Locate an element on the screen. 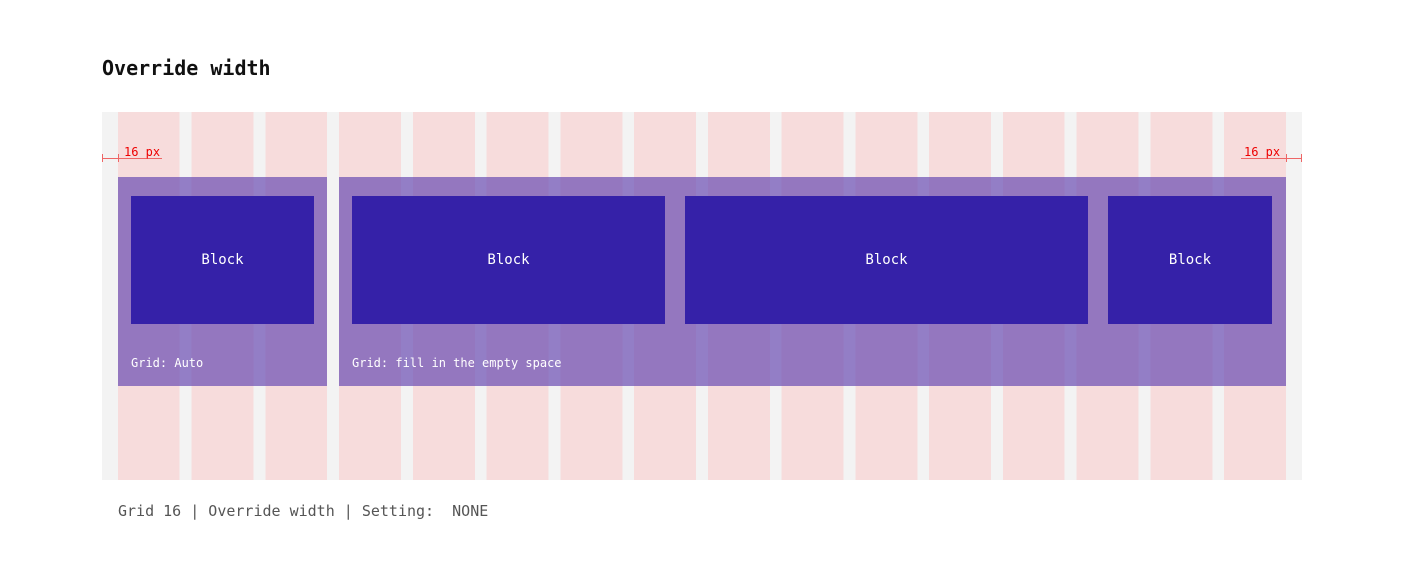  footer-caption: Grid 16 | Override width | Setting: NONE is located at coordinates (303, 511).